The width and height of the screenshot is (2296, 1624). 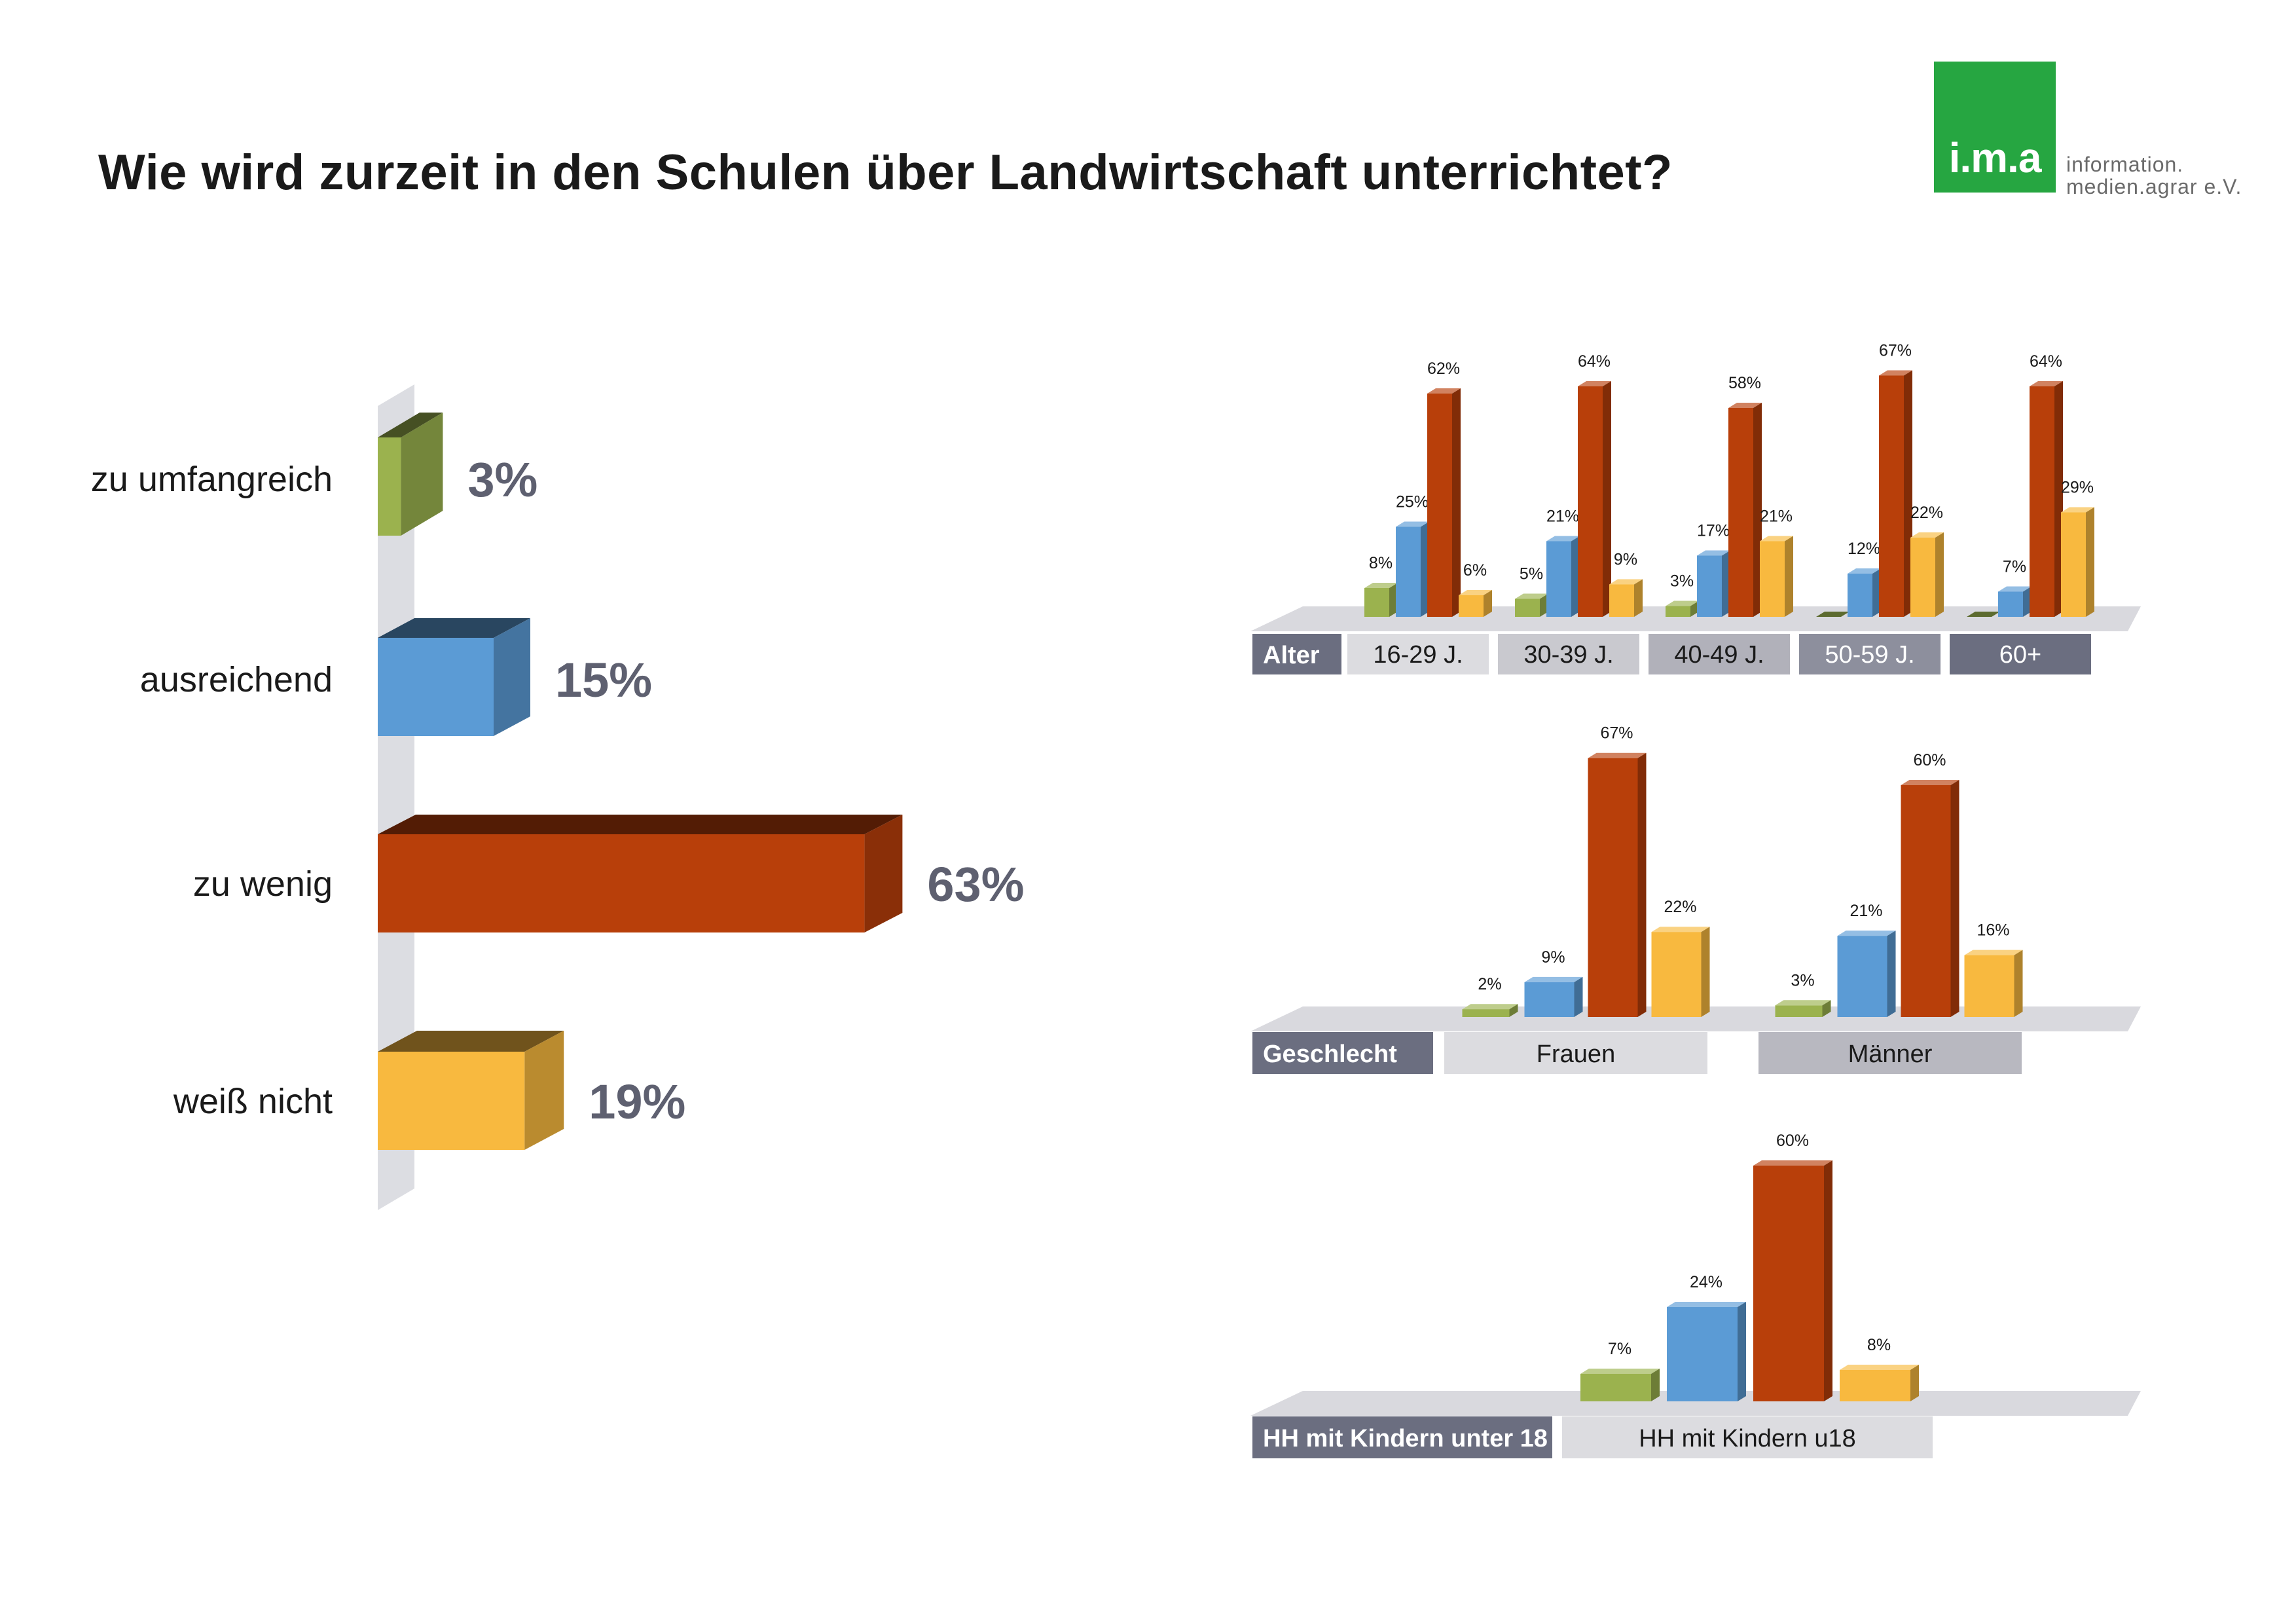 I want to click on category-label: ausreichend, so click(x=236, y=679).